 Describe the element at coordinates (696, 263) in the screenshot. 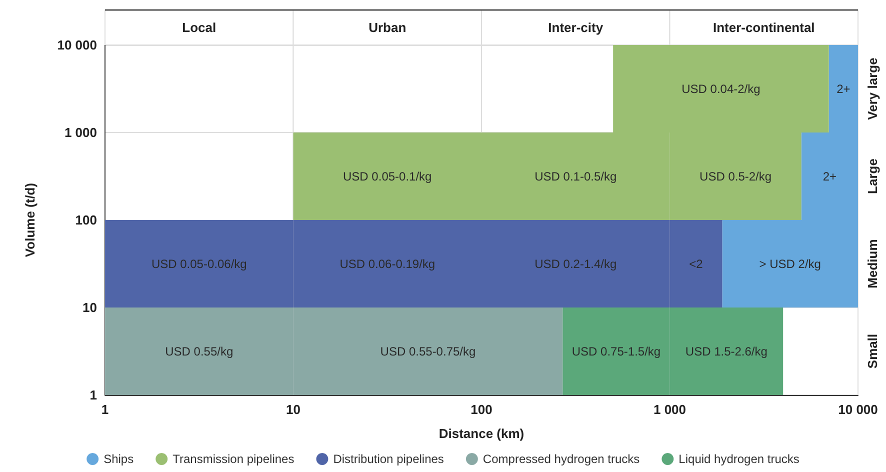

I see `data-label: <2` at that location.